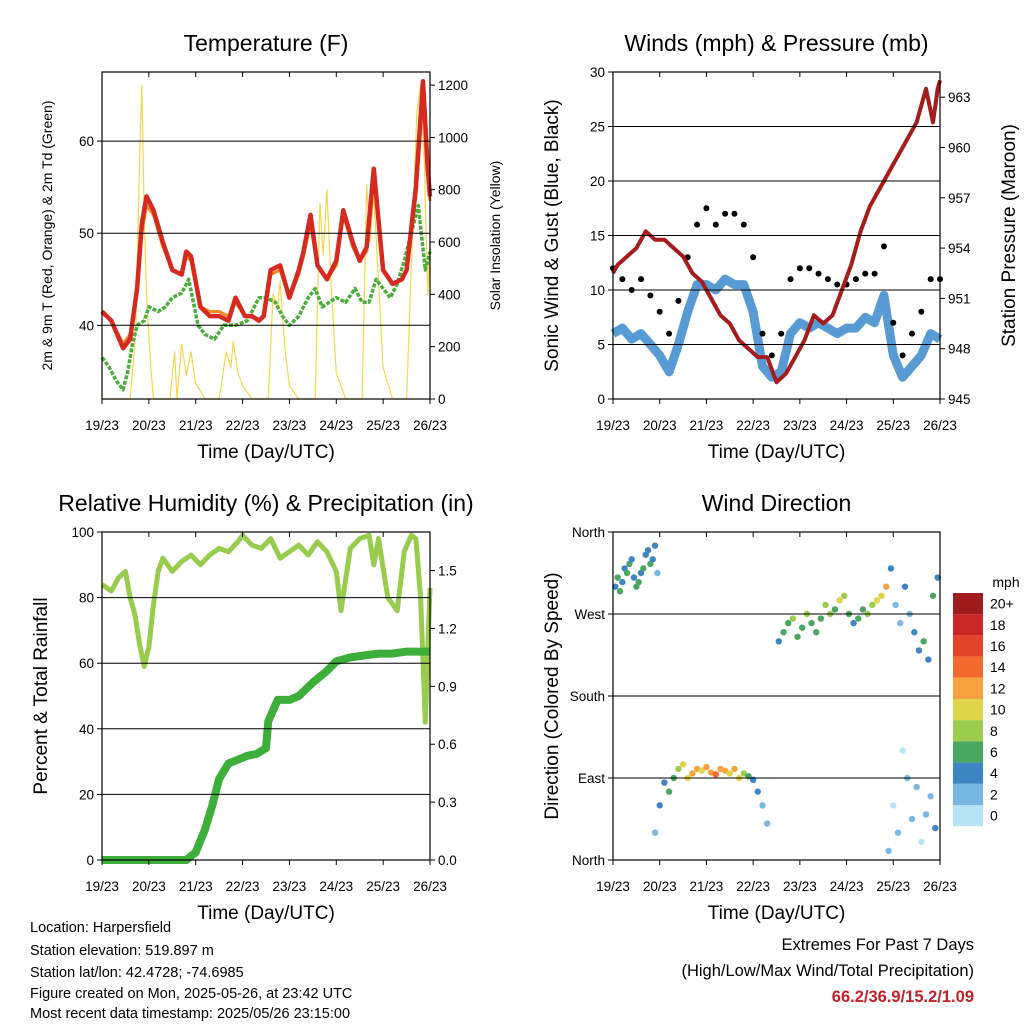 The height and width of the screenshot is (1024, 1024). What do you see at coordinates (998, 688) in the screenshot?
I see `legend-label: 12` at bounding box center [998, 688].